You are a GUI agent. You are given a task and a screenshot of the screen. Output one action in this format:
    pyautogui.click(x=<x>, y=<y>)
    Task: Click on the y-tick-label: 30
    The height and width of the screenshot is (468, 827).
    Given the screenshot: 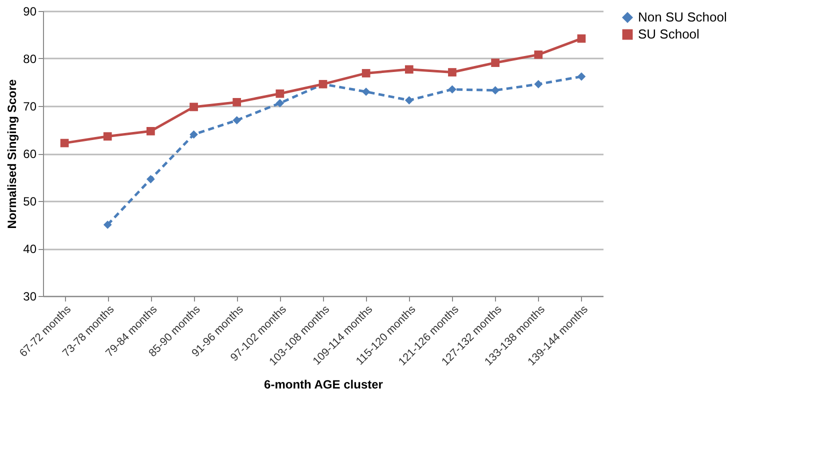 What is the action you would take?
    pyautogui.click(x=30, y=297)
    